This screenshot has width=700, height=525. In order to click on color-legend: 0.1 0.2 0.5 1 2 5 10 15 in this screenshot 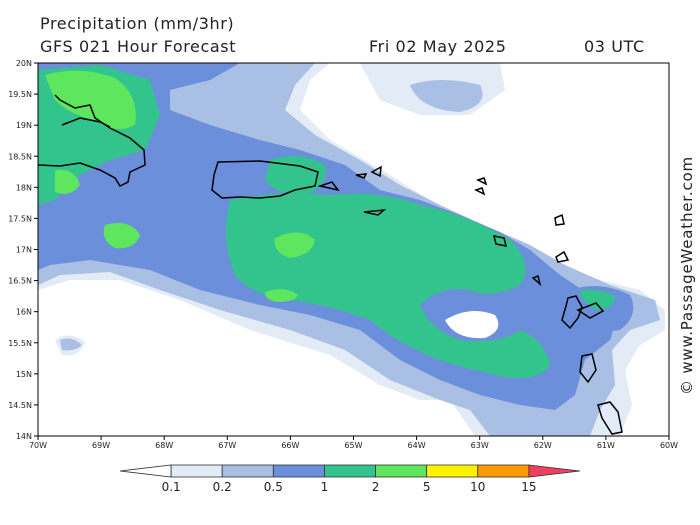, I will do `click(350, 479)`.